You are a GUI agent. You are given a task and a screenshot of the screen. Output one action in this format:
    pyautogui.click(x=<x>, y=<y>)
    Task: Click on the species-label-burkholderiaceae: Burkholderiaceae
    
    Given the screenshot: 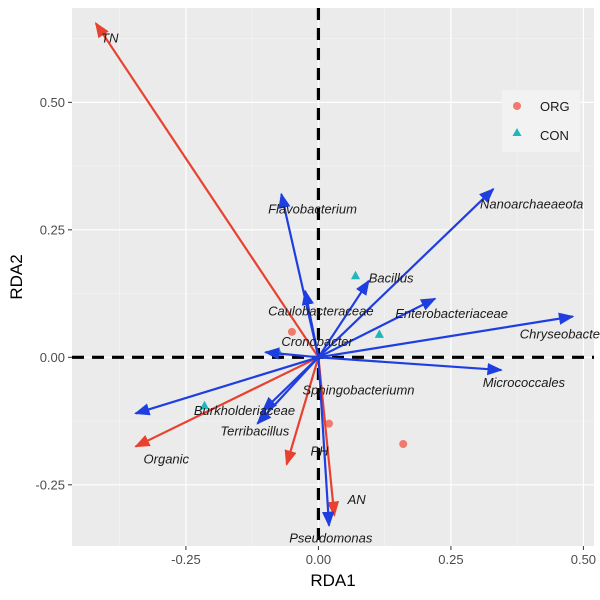 What is the action you would take?
    pyautogui.click(x=244, y=410)
    